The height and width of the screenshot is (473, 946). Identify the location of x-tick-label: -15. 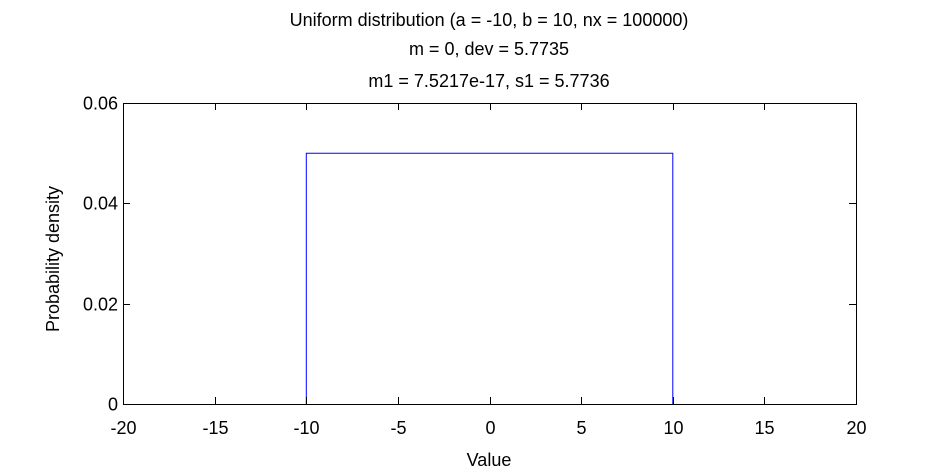
(215, 428).